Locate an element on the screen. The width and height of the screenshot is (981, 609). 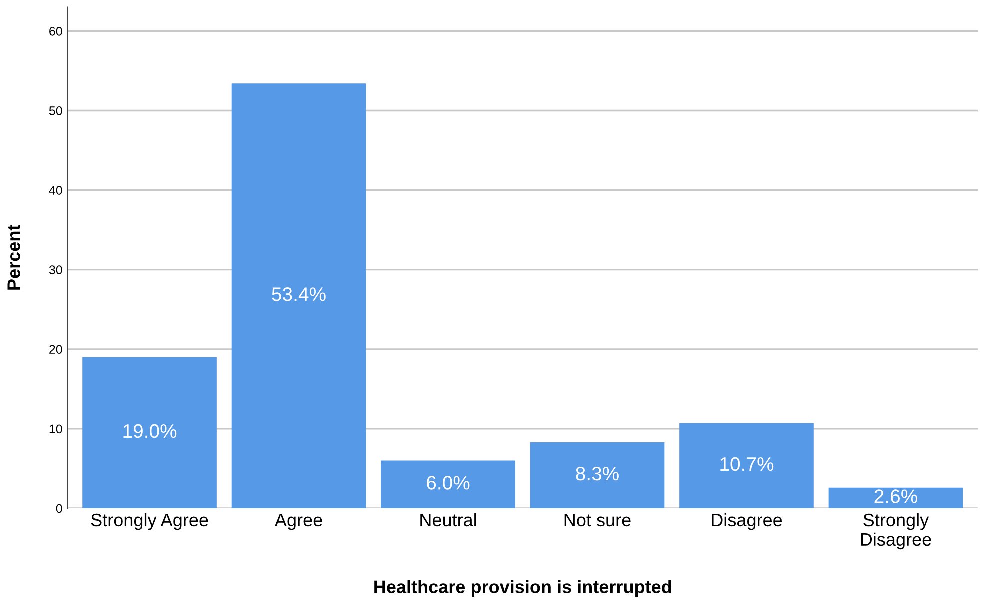
y-tick-label: 40 is located at coordinates (55, 190).